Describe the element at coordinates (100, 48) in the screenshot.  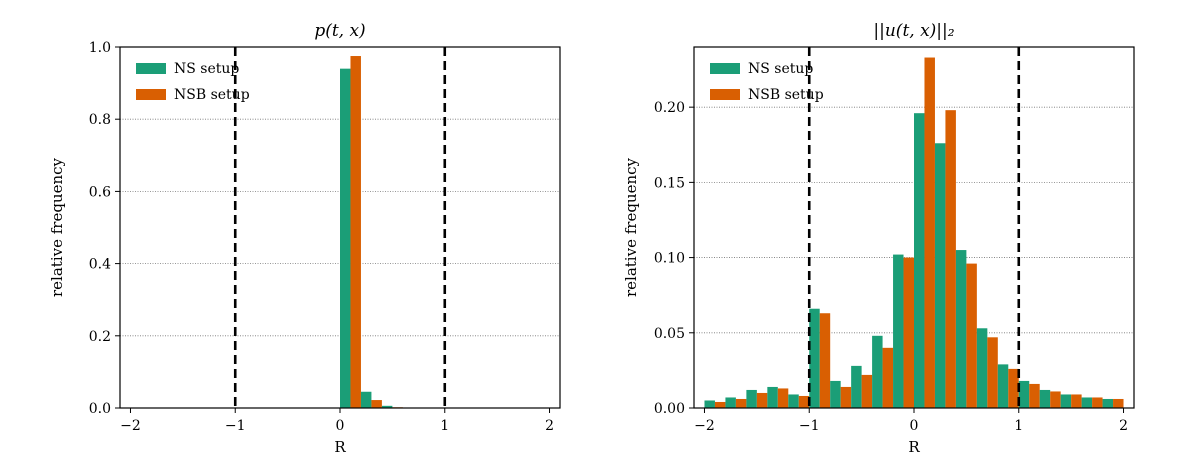
I see `y-tick-label: 1.0` at that location.